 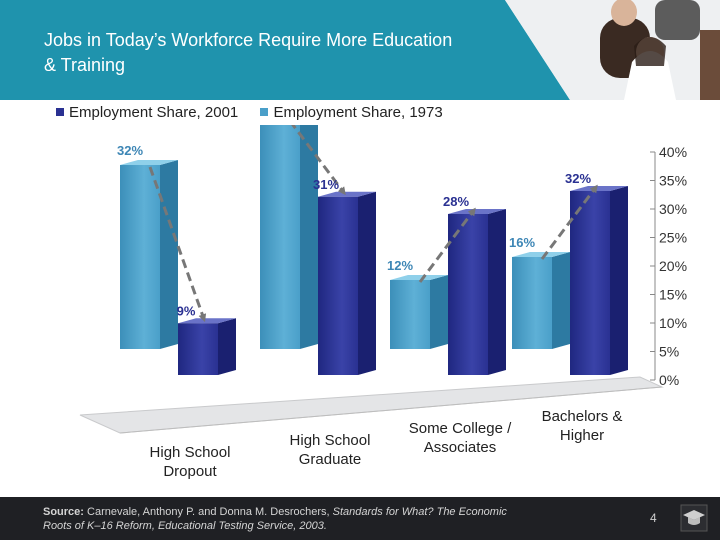 What do you see at coordinates (673, 152) in the screenshot?
I see `y-tick-label: 40%` at bounding box center [673, 152].